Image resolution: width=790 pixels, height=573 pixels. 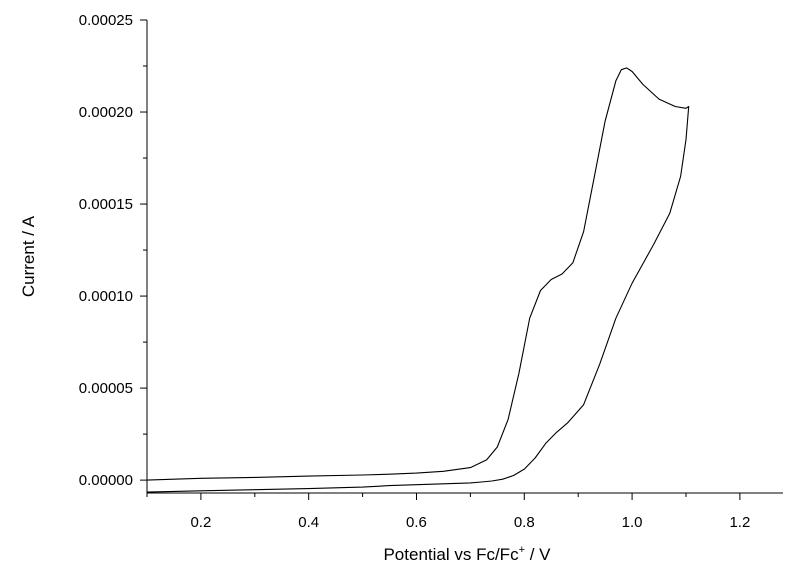 I want to click on y-tick-label: 0.00020, so click(x=106, y=112).